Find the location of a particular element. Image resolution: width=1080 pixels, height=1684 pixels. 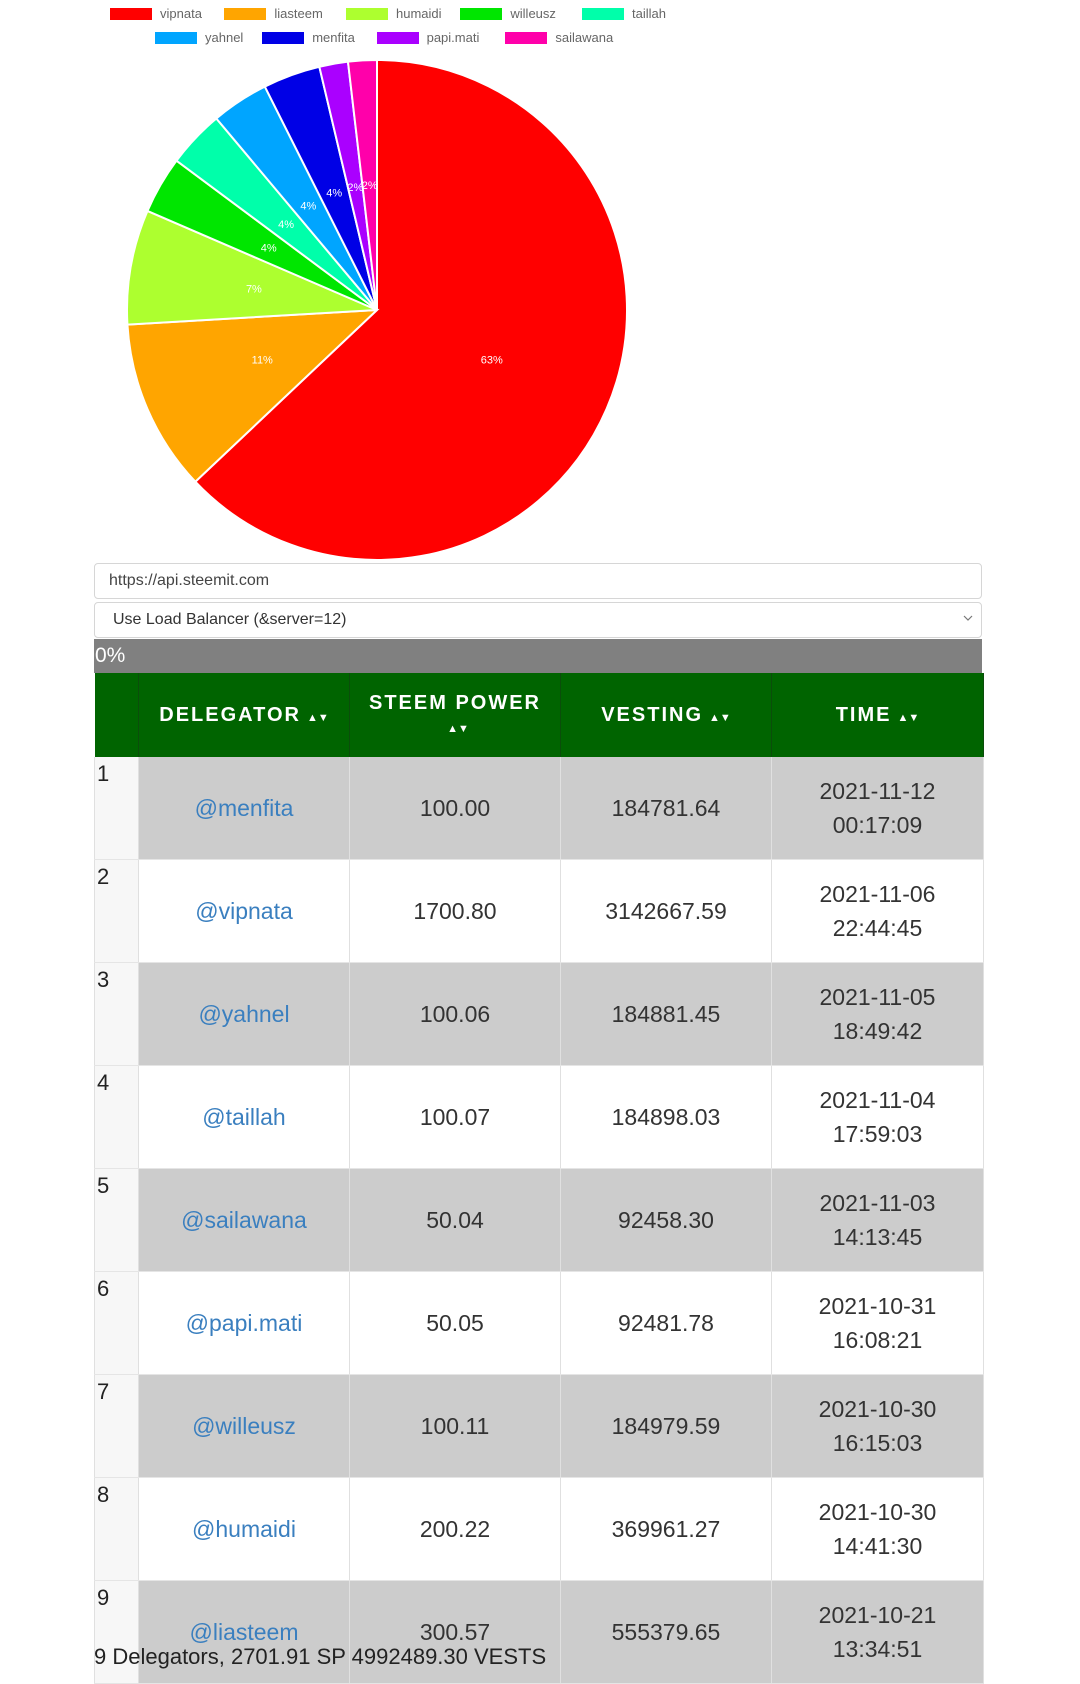

delegator-link: @menfita is located at coordinates (244, 807).